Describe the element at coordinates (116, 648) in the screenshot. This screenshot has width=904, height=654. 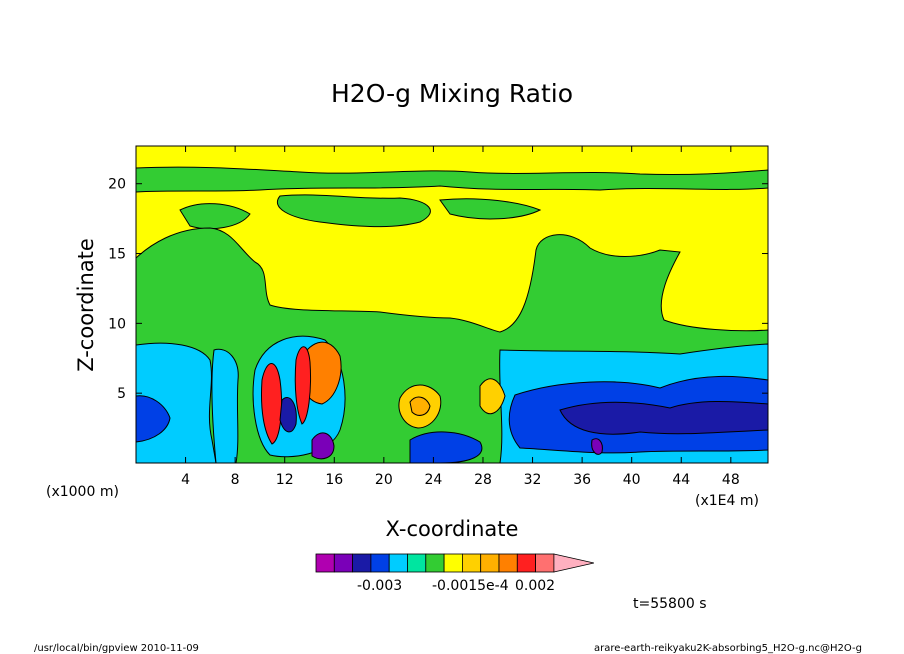
I see `footer-left: /usr/local/bin/gpview 2010-11-09` at that location.